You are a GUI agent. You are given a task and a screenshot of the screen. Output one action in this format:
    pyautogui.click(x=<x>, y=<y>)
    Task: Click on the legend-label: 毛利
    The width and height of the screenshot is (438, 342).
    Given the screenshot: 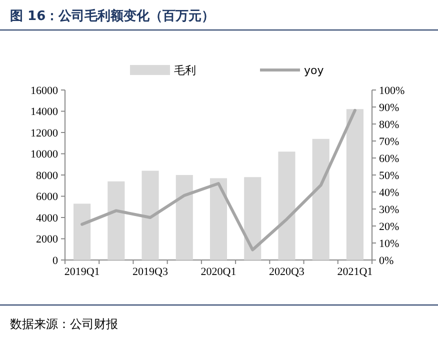 What is the action you would take?
    pyautogui.click(x=185, y=70)
    